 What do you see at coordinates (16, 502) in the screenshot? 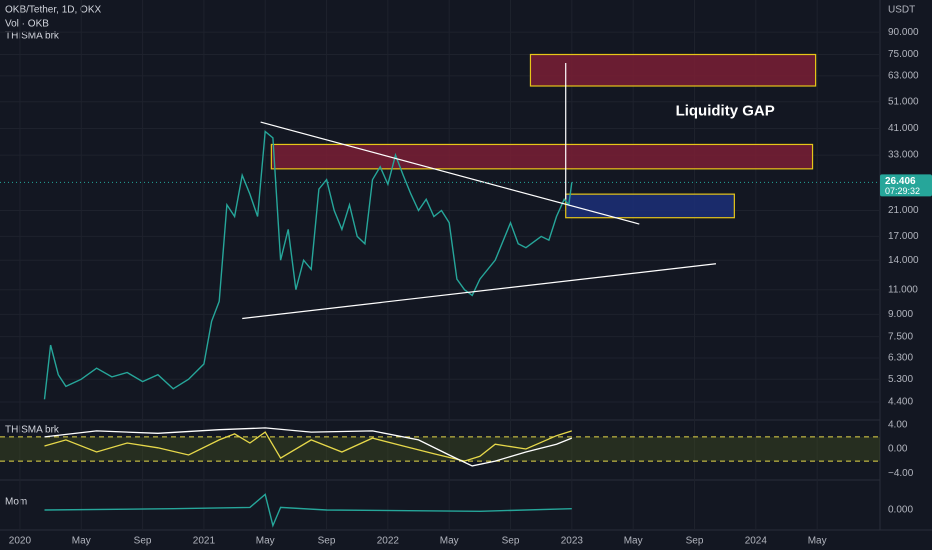
I see `pane-title: Mom` at bounding box center [16, 502].